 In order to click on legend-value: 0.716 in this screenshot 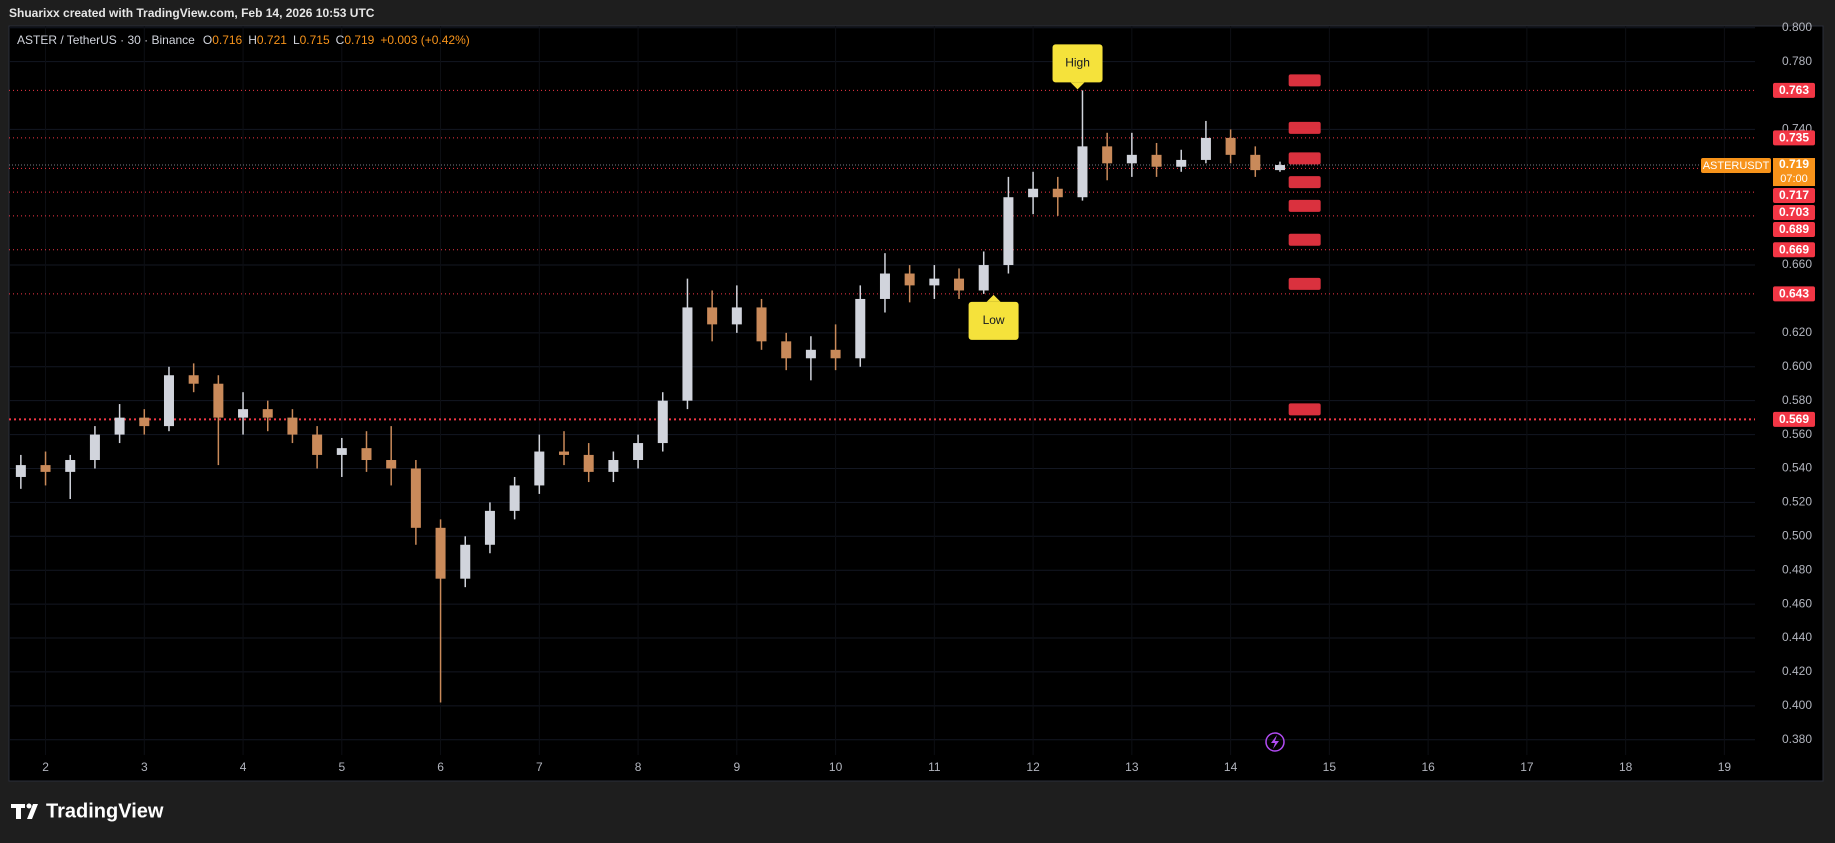, I will do `click(227, 40)`.